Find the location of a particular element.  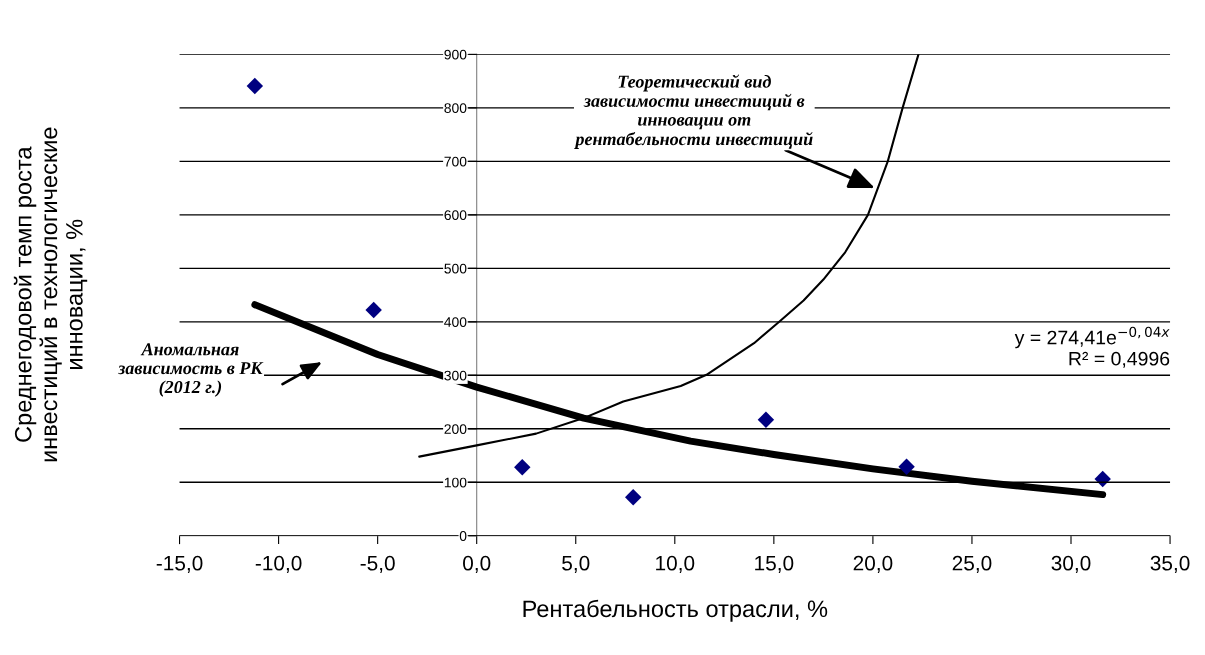

x-tick-label: 10,0 is located at coordinates (675, 564).